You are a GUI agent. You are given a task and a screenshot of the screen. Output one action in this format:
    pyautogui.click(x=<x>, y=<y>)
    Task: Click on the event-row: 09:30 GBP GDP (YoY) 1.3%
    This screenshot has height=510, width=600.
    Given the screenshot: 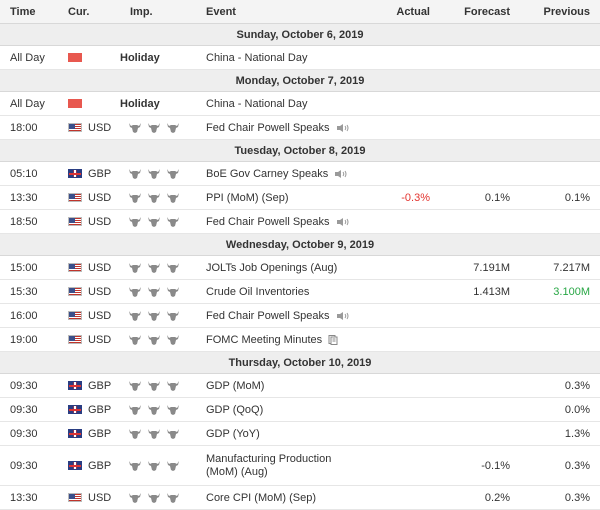 What is the action you would take?
    pyautogui.click(x=300, y=434)
    